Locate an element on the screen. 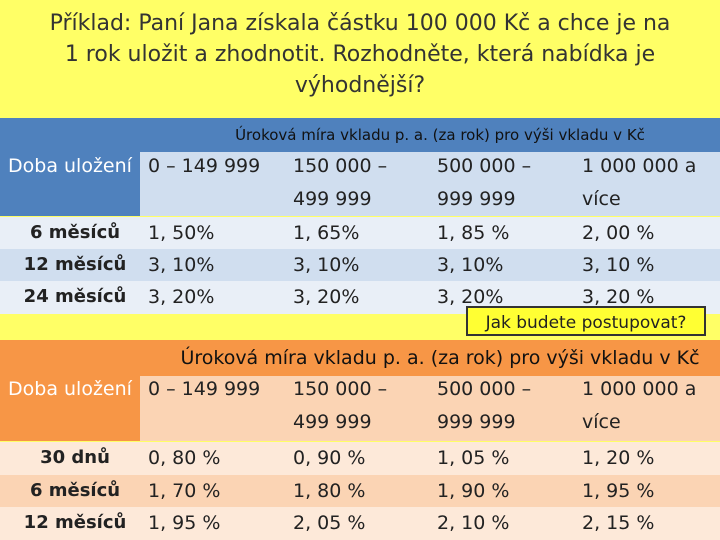  cell: 0, 80 % is located at coordinates (184, 458).